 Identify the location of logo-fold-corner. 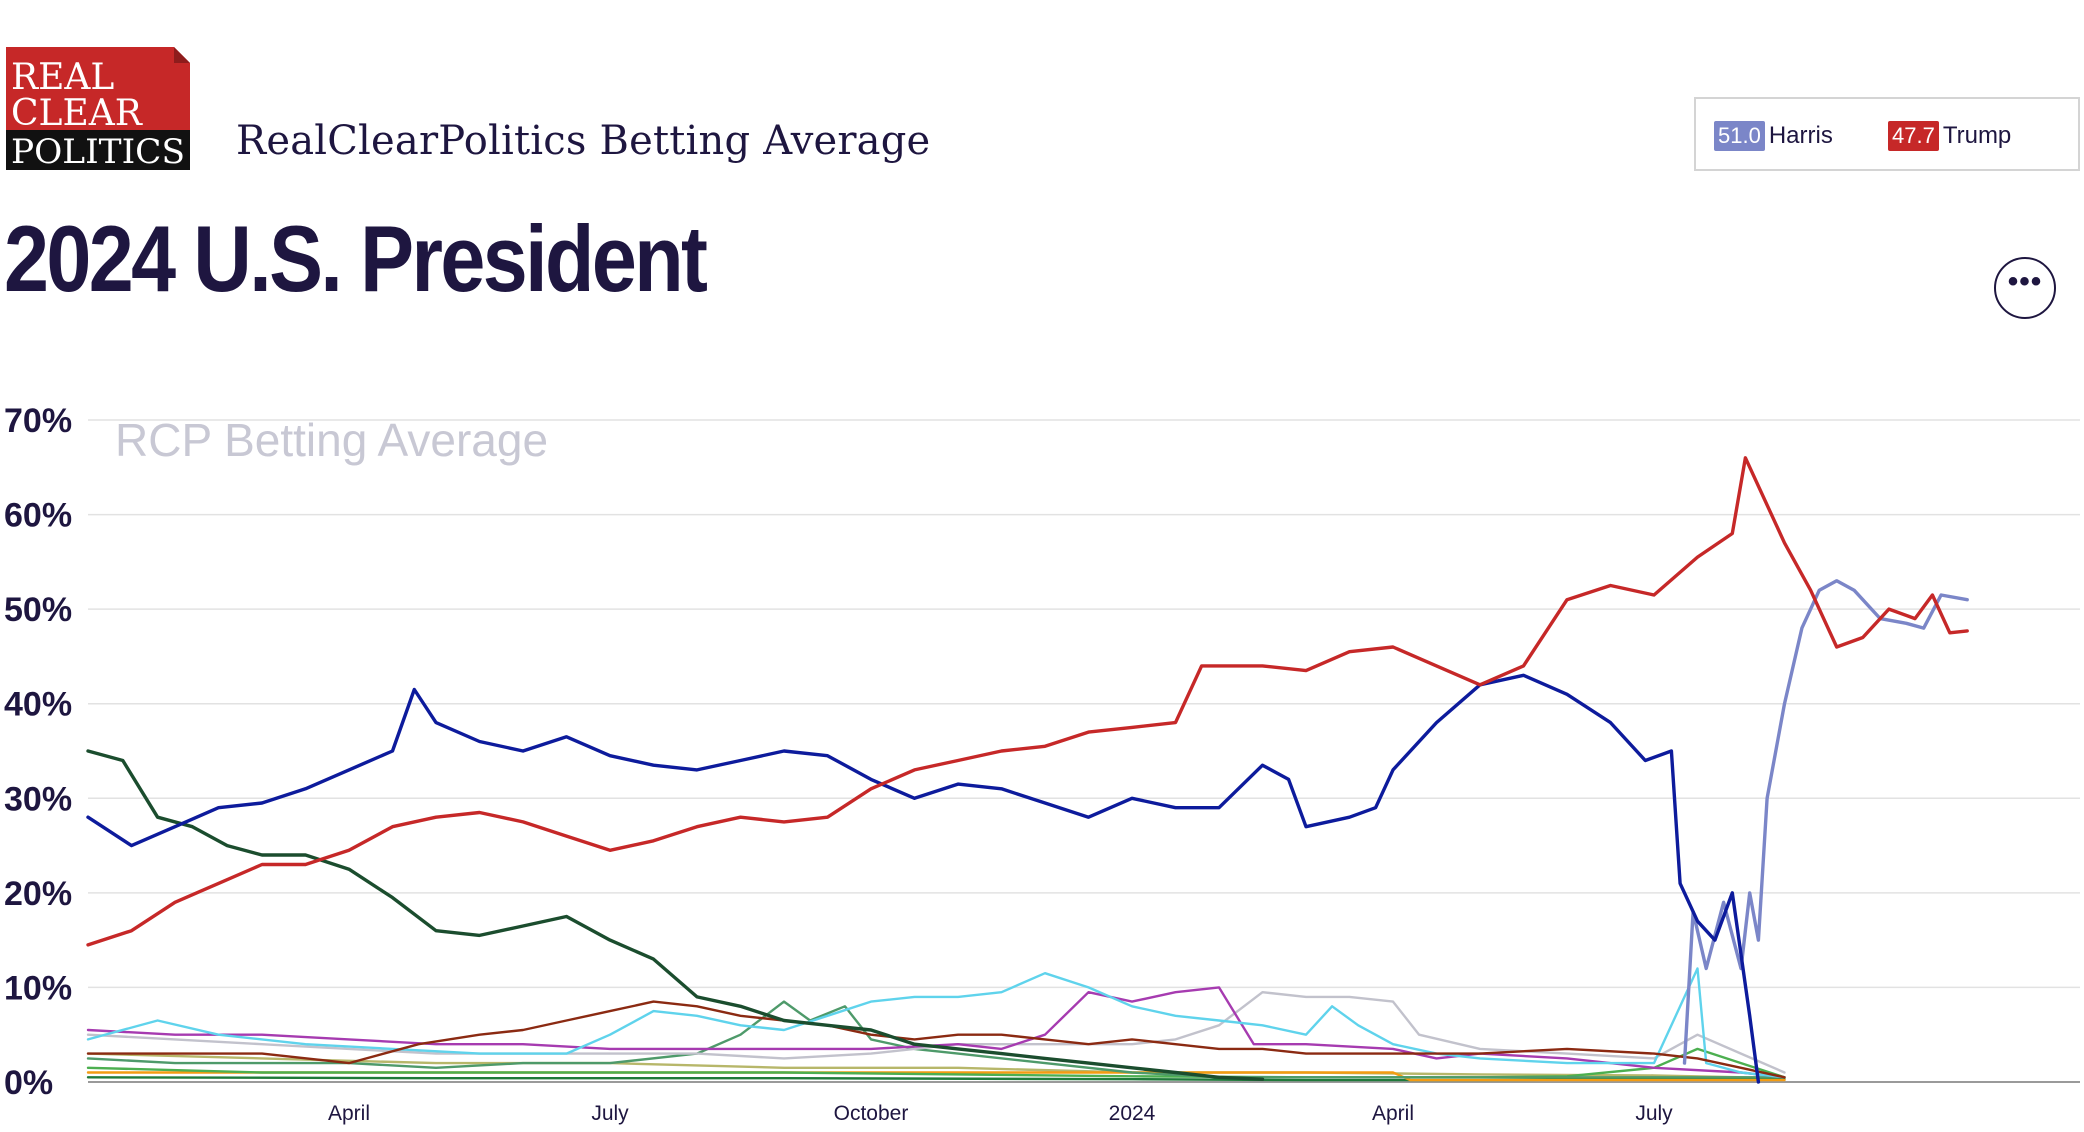
(182, 55).